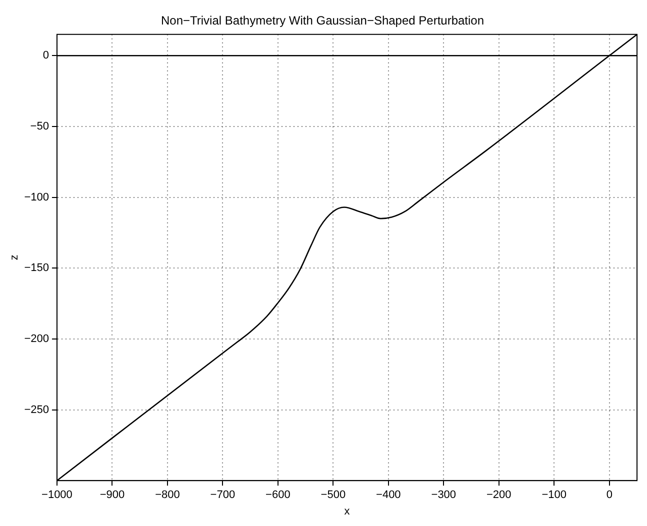 The image size is (647, 526). I want to click on x-tick-label: −200, so click(499, 495).